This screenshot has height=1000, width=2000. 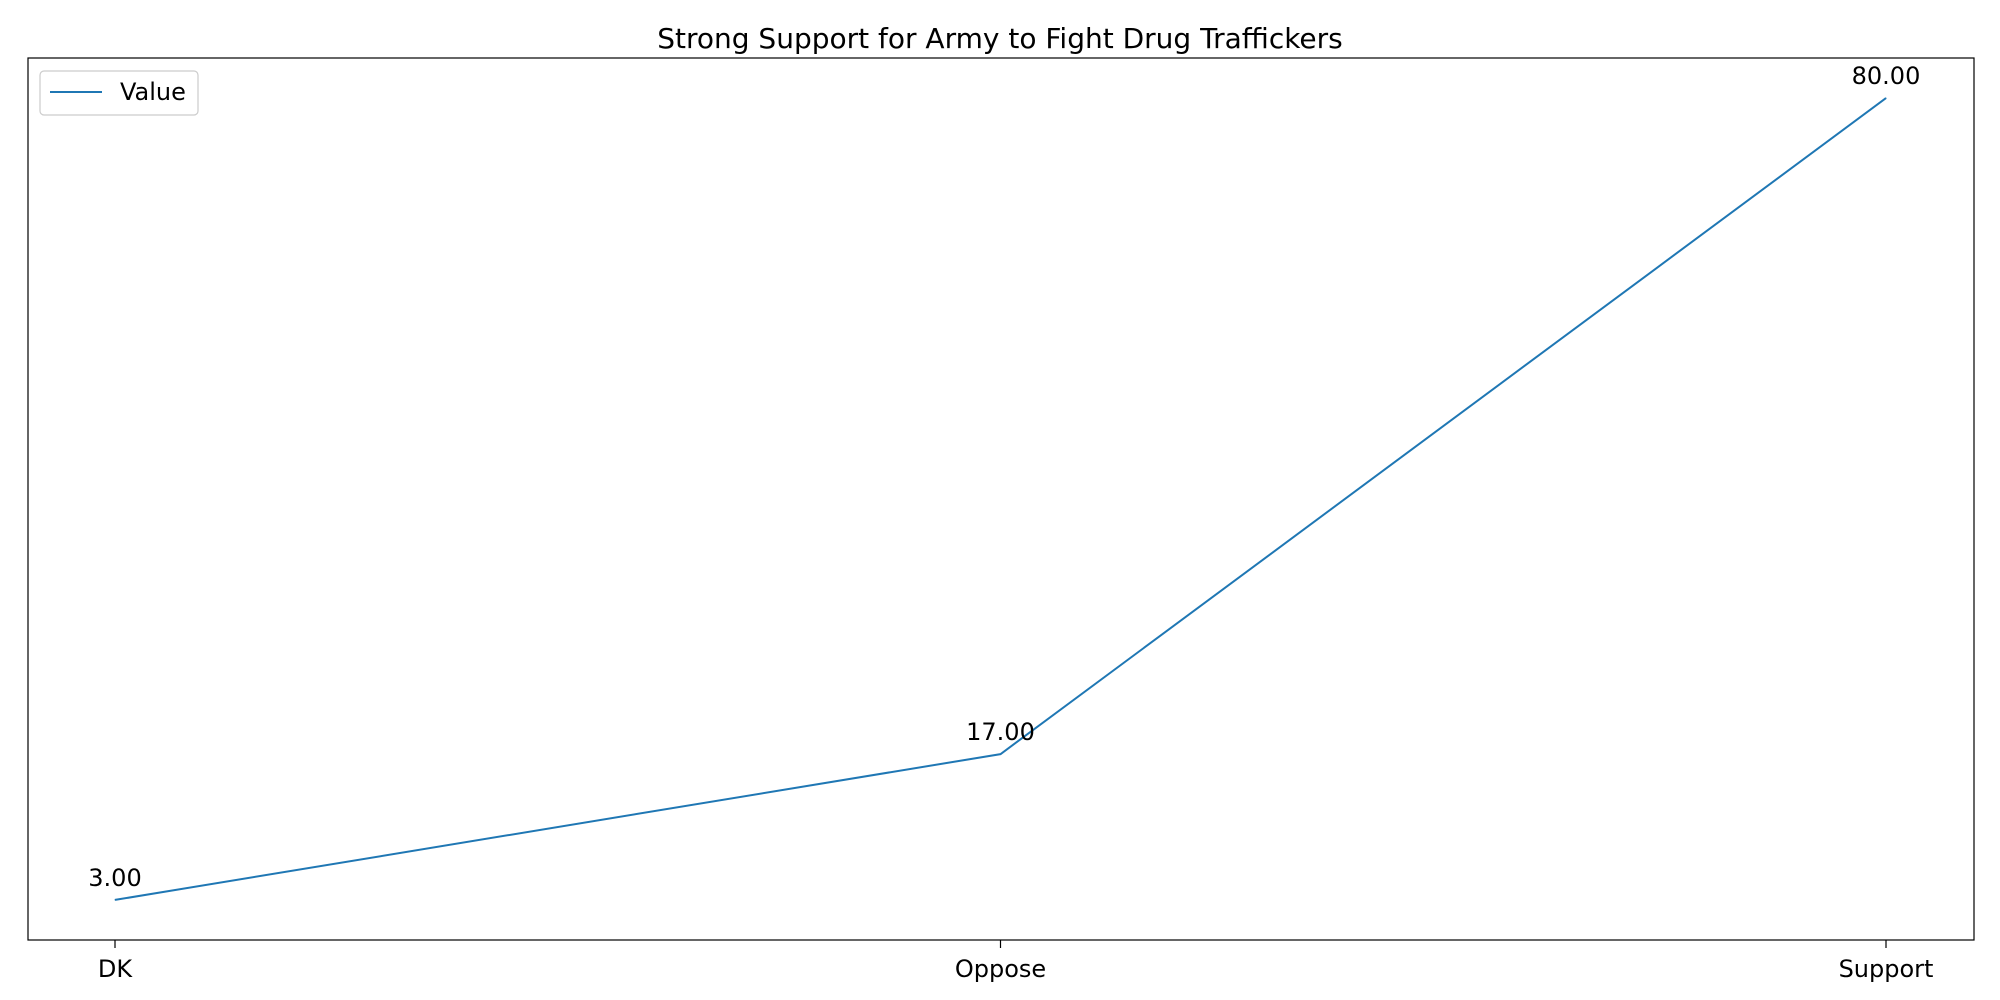 What do you see at coordinates (1886, 76) in the screenshot?
I see `data-label: 80.00` at bounding box center [1886, 76].